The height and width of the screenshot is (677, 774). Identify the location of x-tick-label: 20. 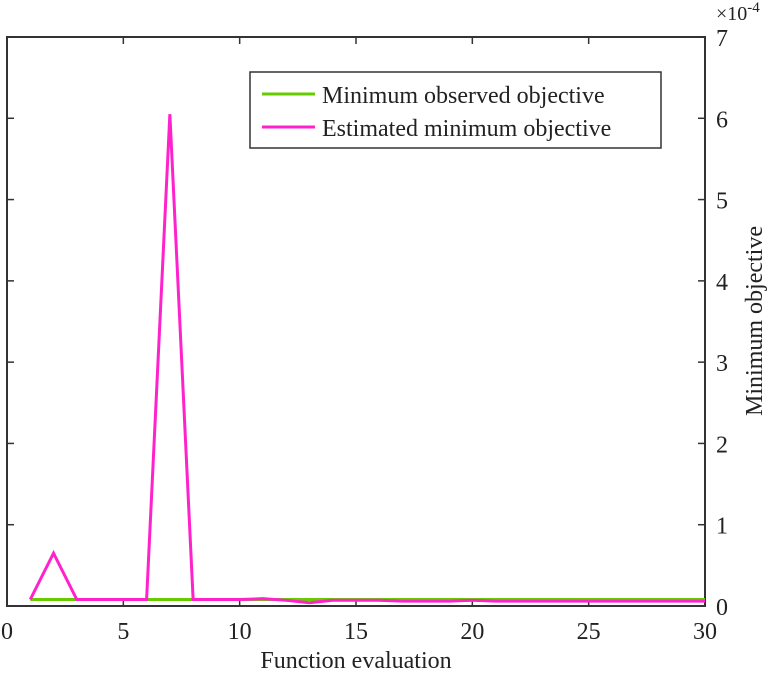
(472, 632).